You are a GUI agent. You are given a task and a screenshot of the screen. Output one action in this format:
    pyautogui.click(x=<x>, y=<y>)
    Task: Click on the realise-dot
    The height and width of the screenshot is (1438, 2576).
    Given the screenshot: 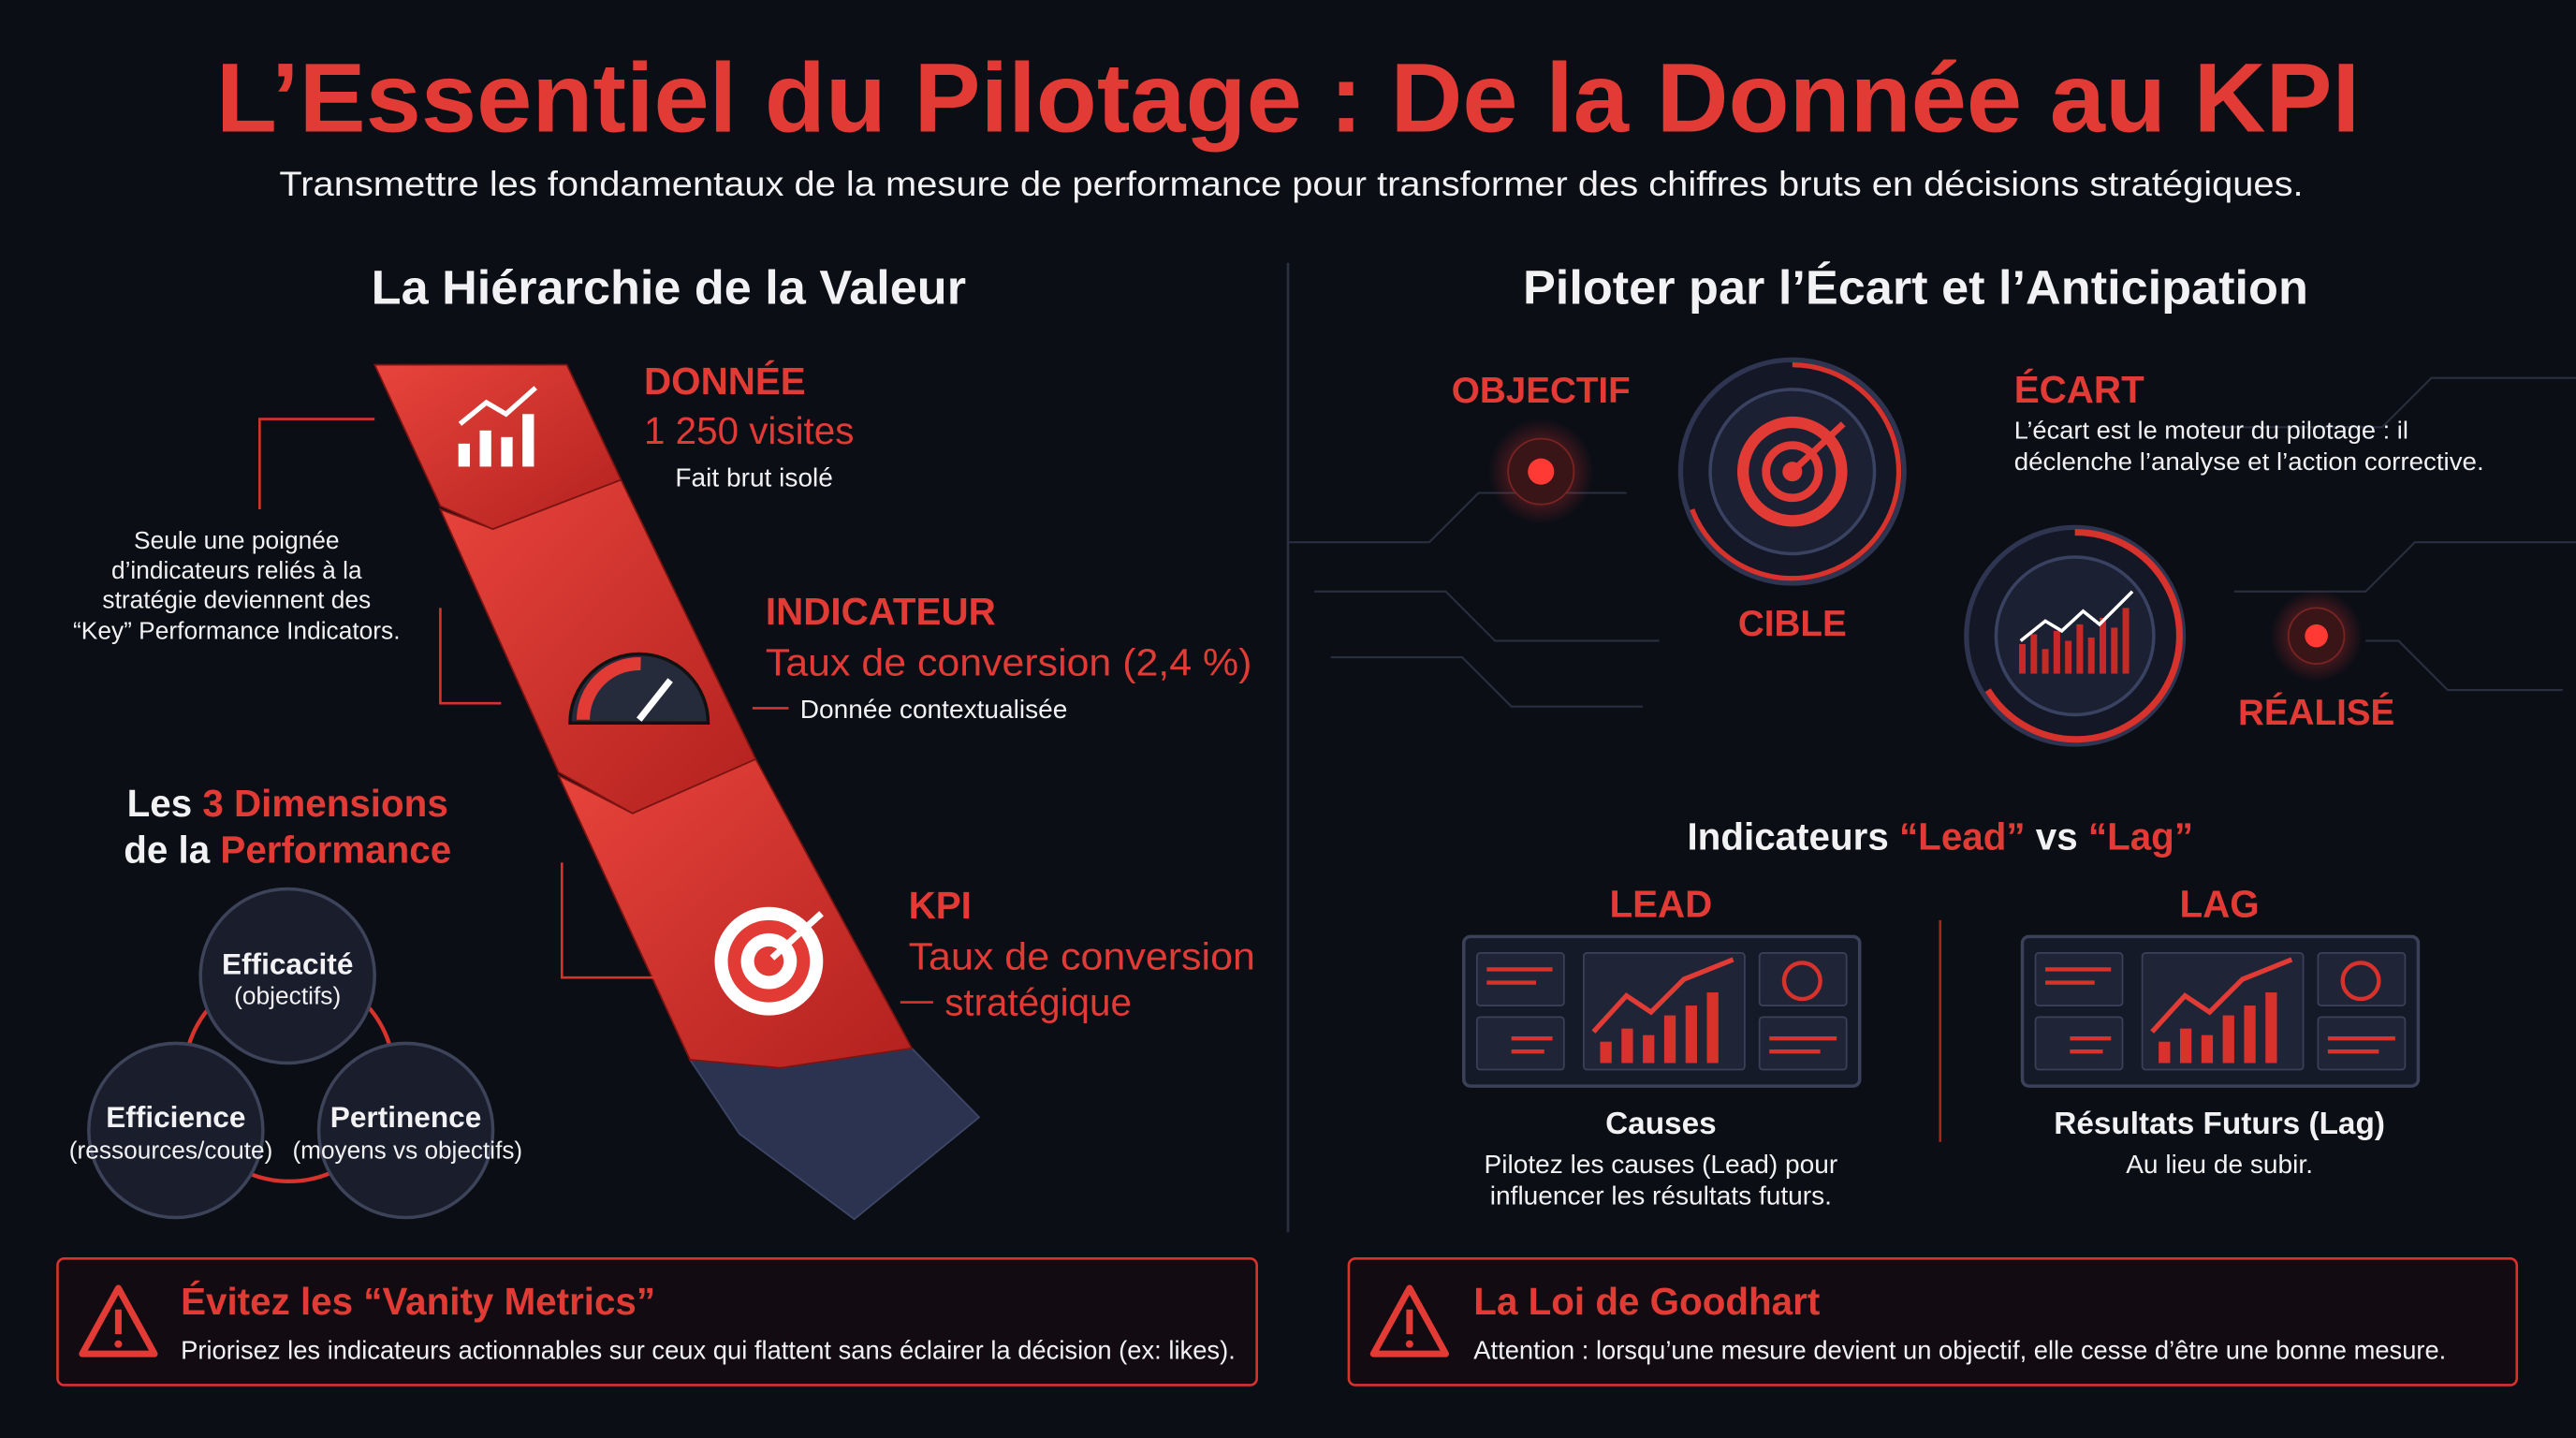 What is the action you would take?
    pyautogui.click(x=2316, y=636)
    